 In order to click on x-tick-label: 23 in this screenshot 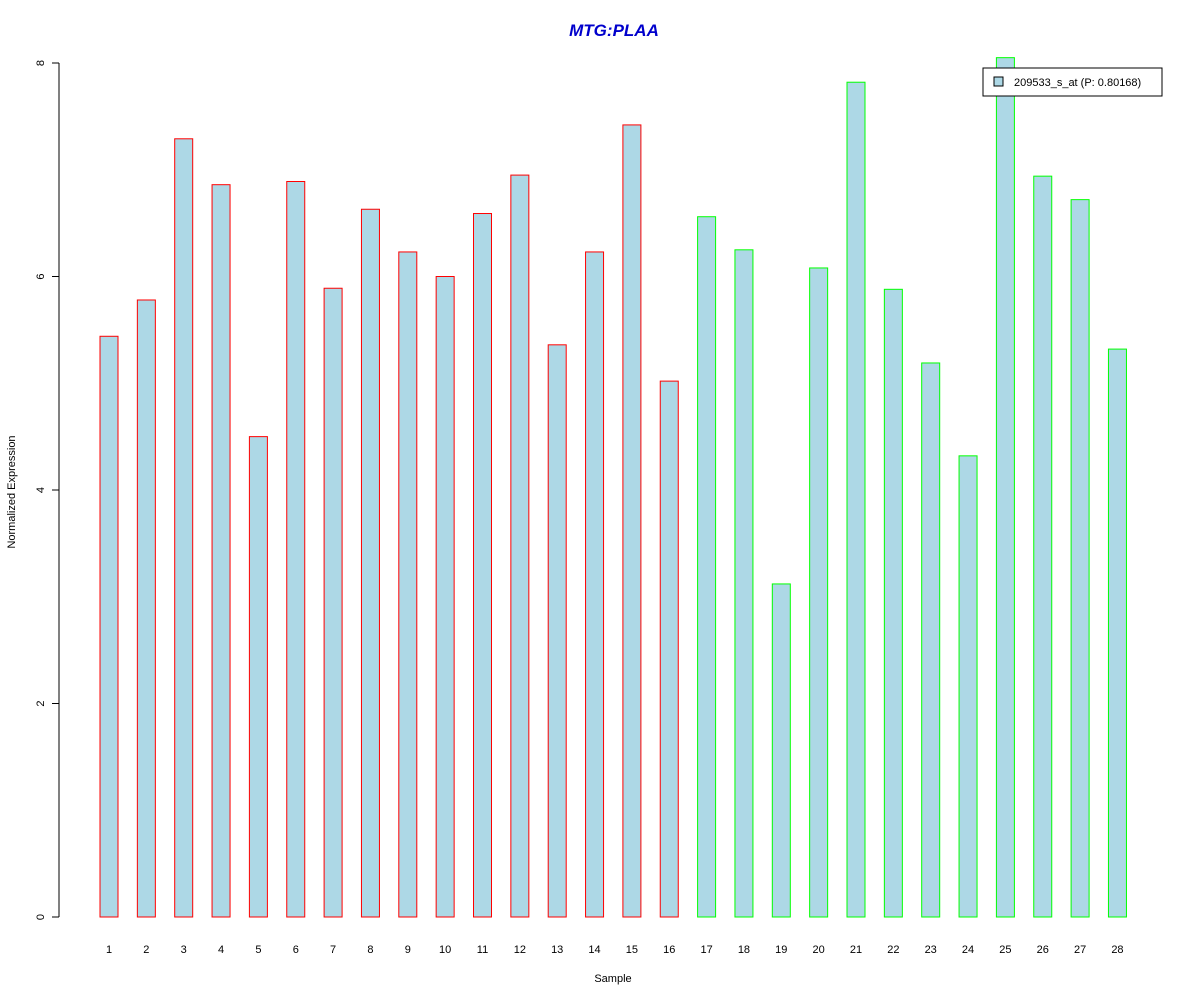, I will do `click(931, 950)`.